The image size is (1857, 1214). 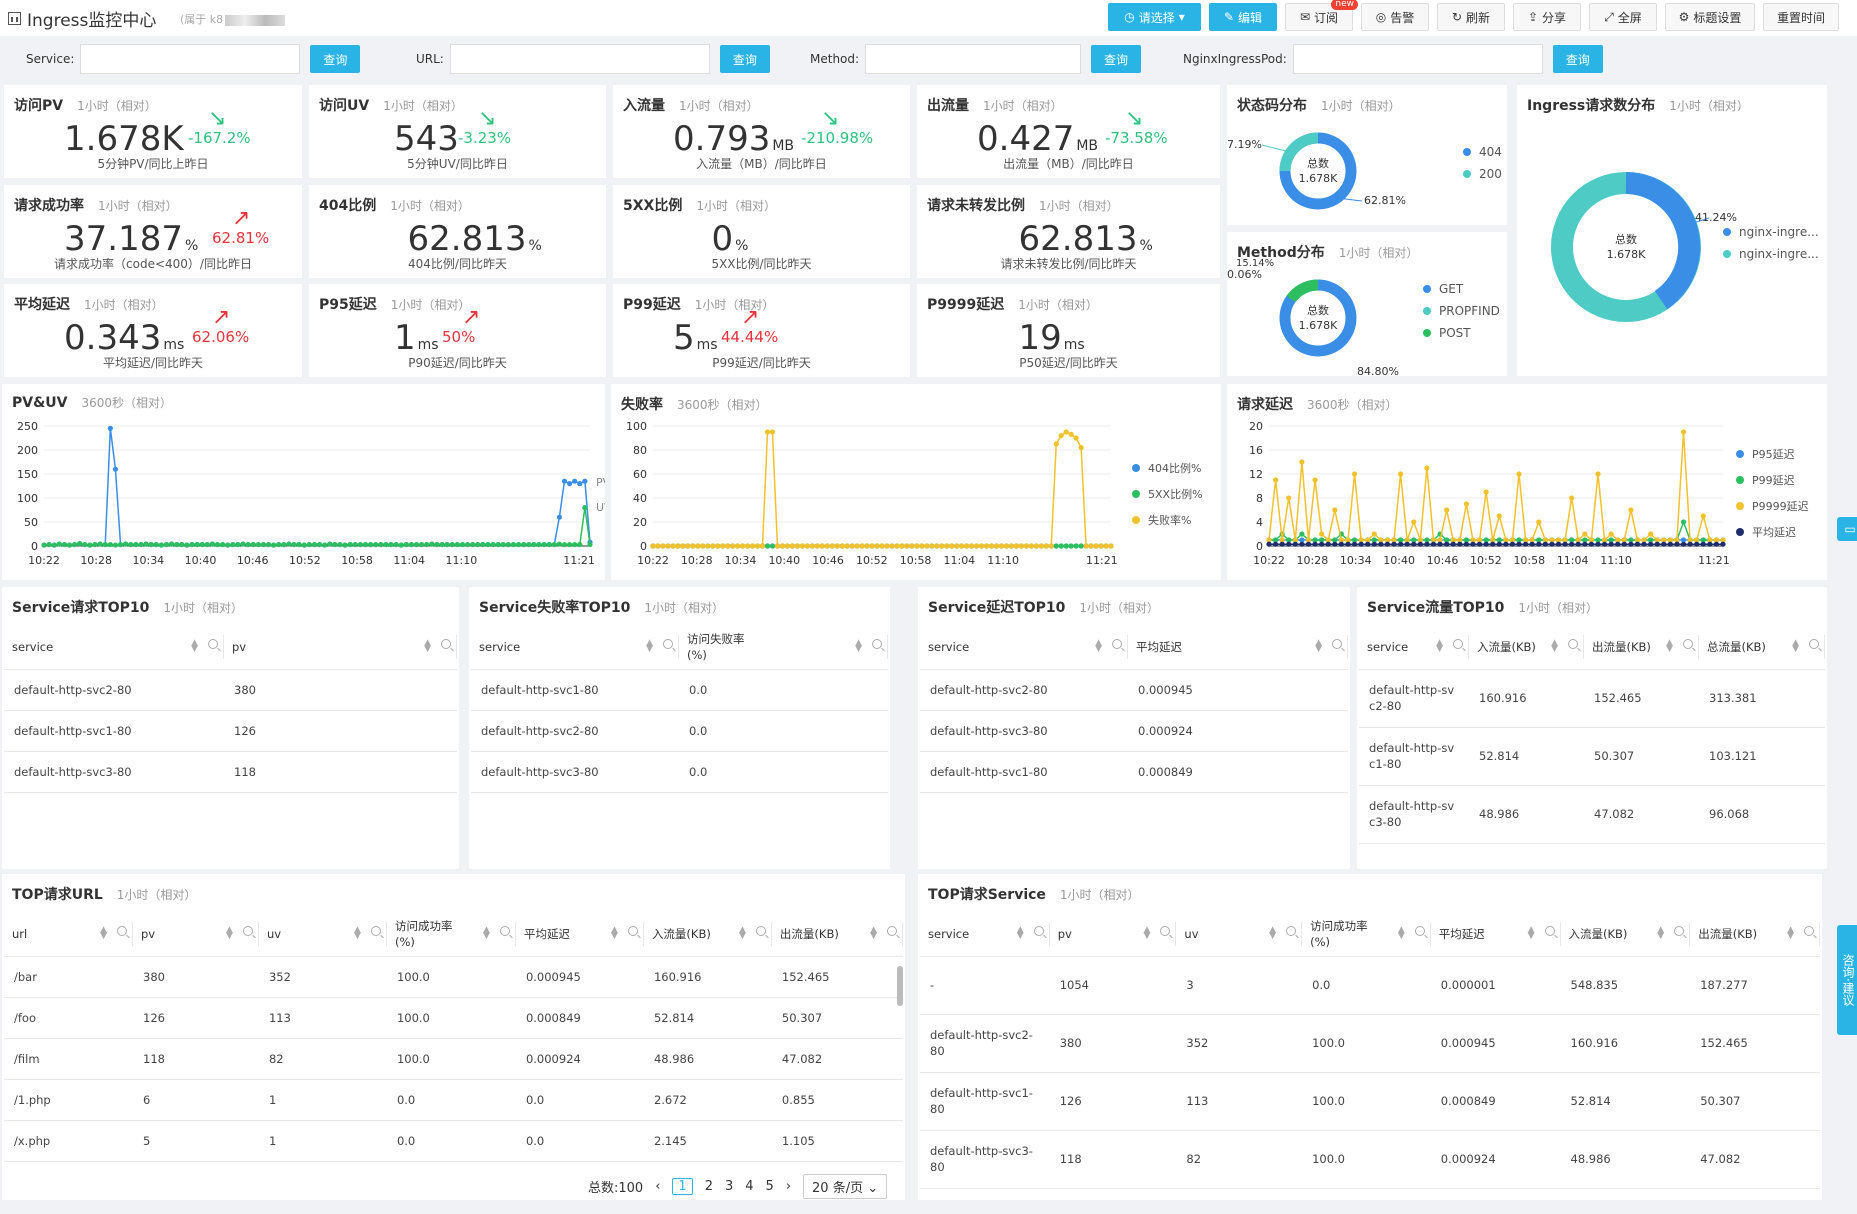 What do you see at coordinates (1461, 311) in the screenshot?
I see `legend-item: PROPFIND` at bounding box center [1461, 311].